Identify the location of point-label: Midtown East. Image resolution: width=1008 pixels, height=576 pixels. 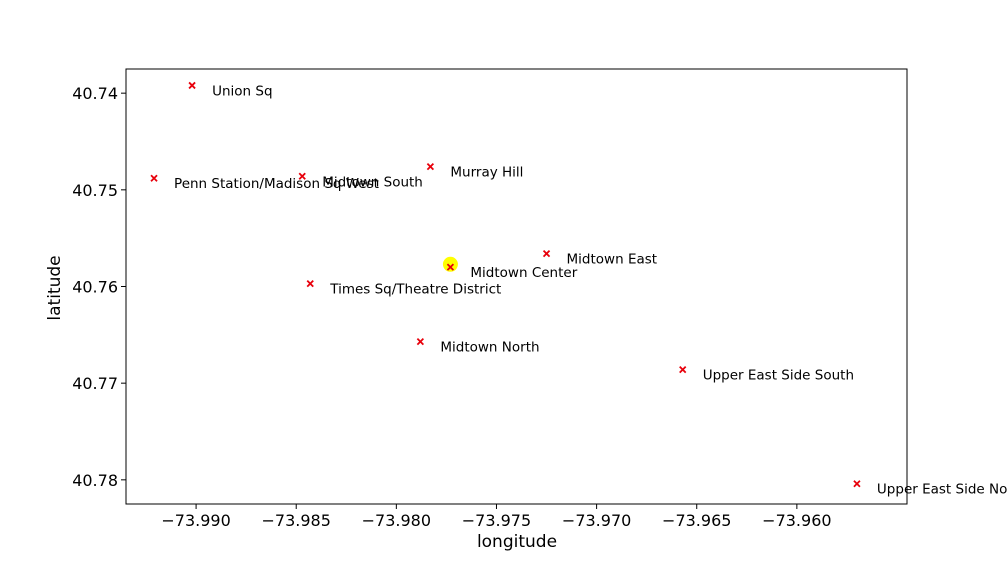
(612, 260).